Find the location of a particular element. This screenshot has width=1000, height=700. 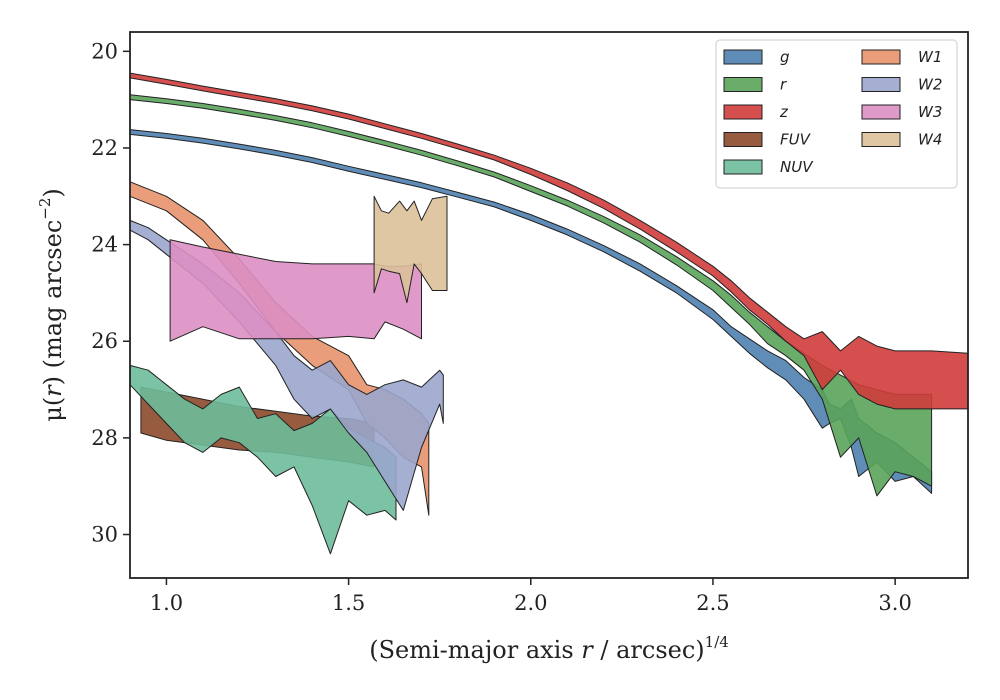

legend-label: W2 is located at coordinates (930, 85).